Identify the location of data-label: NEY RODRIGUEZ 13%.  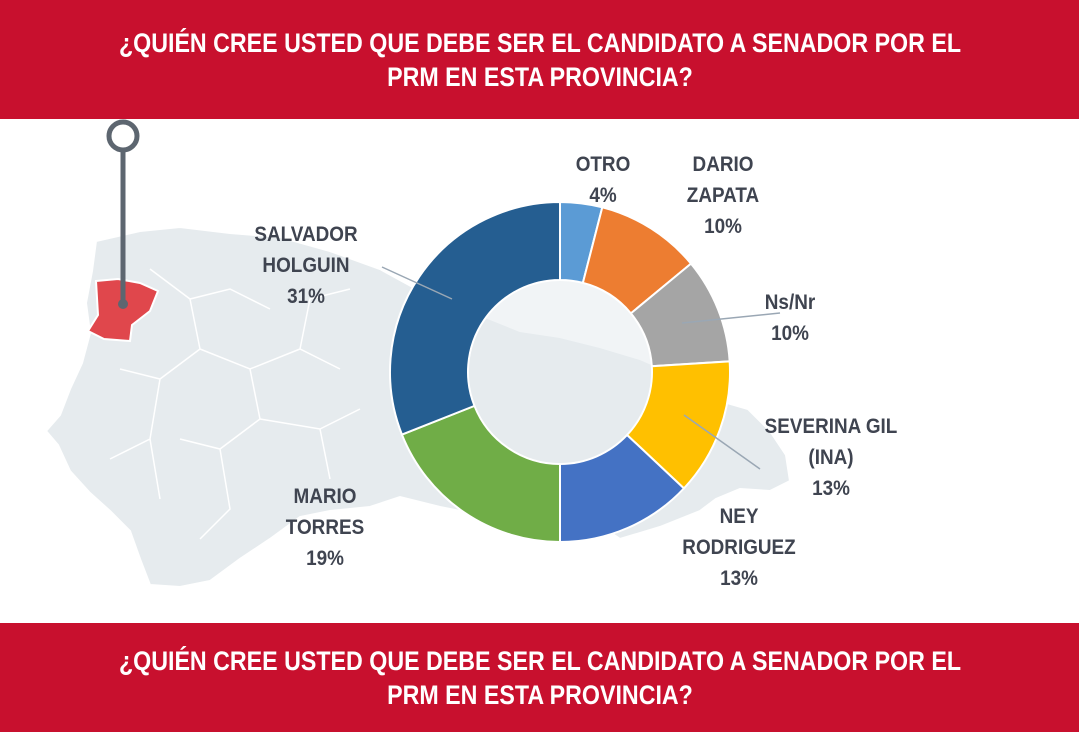
(739, 547).